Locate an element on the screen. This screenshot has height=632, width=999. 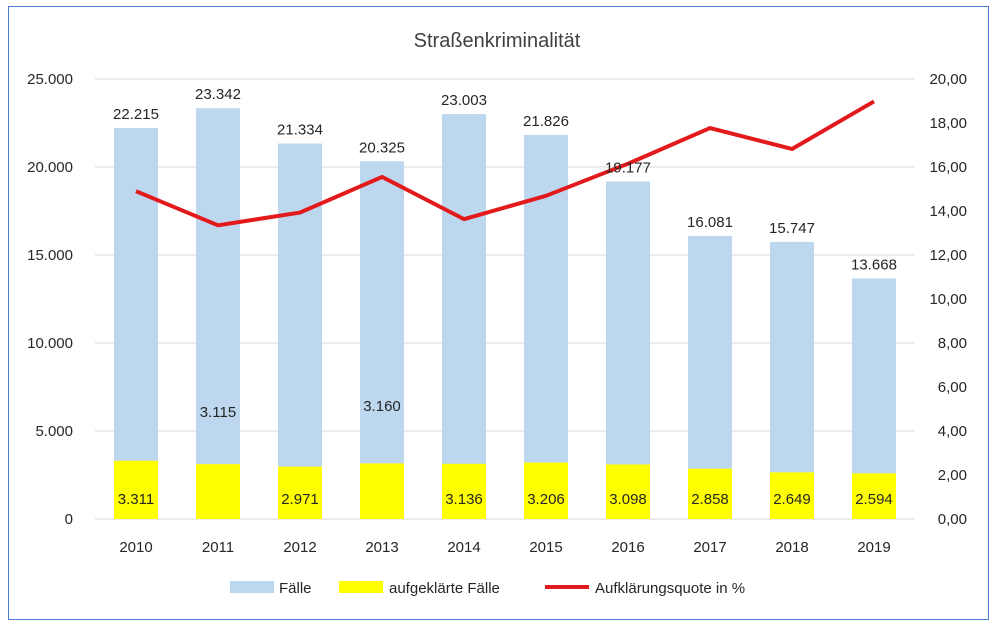
data-label-faelle: 23.003 is located at coordinates (464, 100).